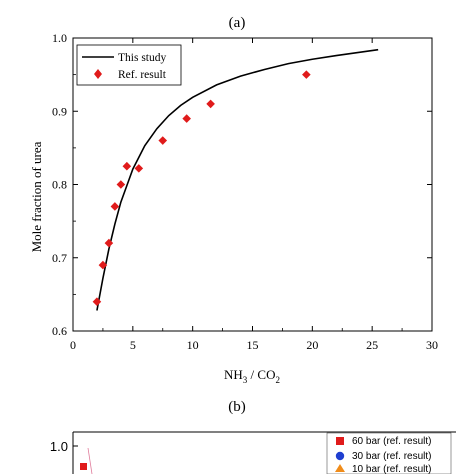 The height and width of the screenshot is (474, 474). What do you see at coordinates (340, 456) in the screenshot?
I see `legend-marker-30-bar` at bounding box center [340, 456].